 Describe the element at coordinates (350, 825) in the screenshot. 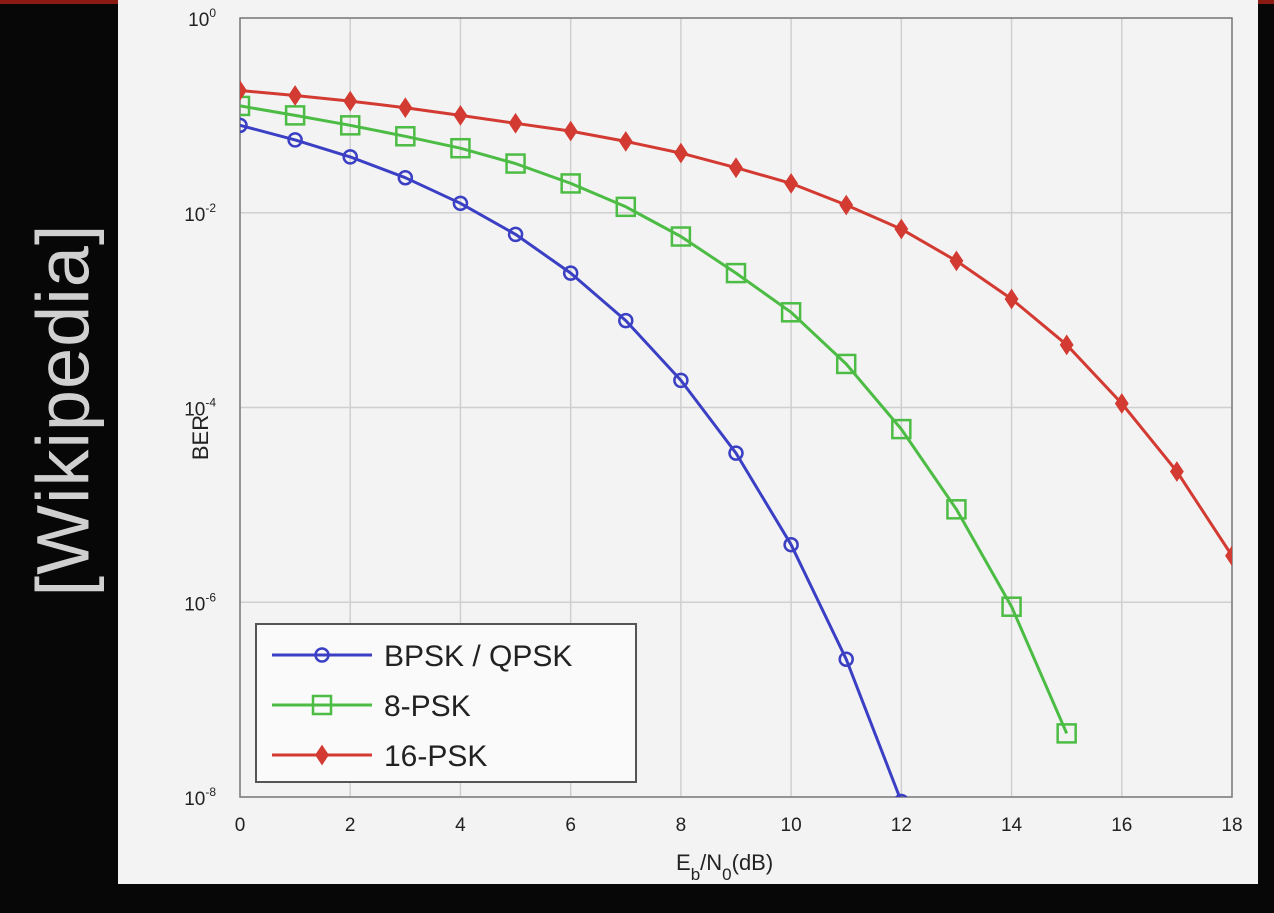

I see `x-tick-label: 2` at that location.